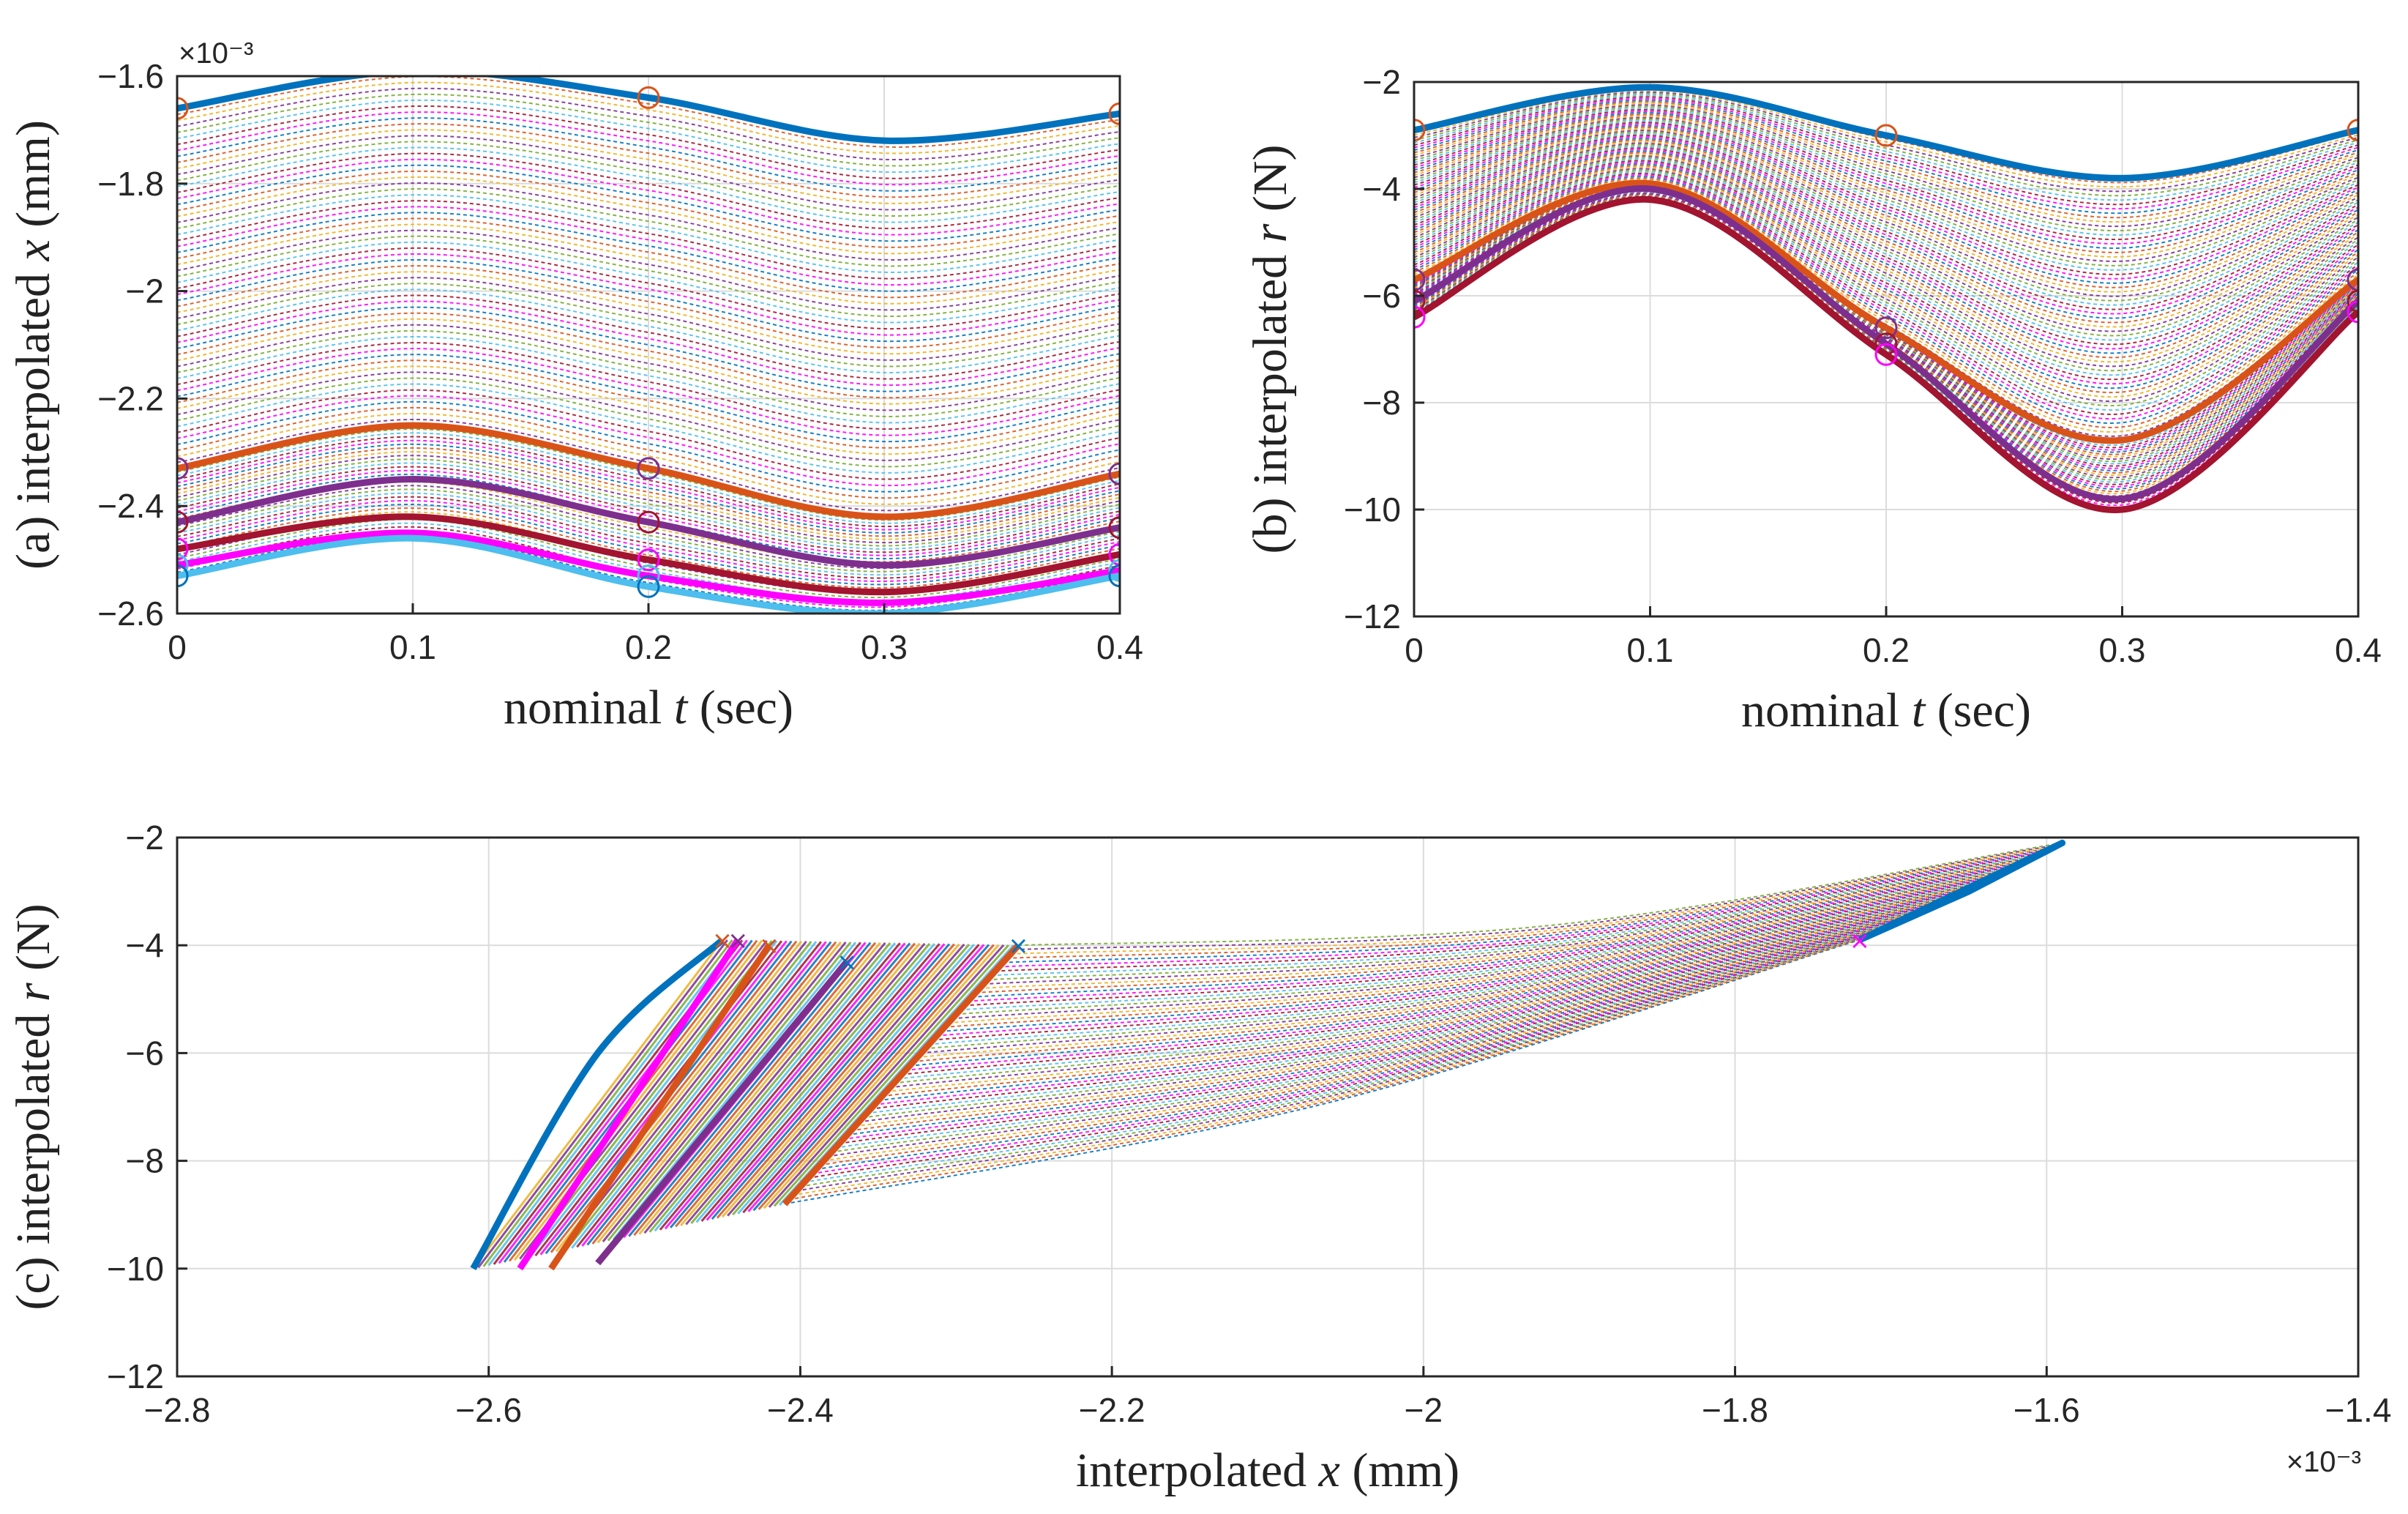 This screenshot has width=2408, height=1514. Describe the element at coordinates (33, 415) in the screenshot. I see `y-axis-label-prefix: (a) interpolated` at that location.